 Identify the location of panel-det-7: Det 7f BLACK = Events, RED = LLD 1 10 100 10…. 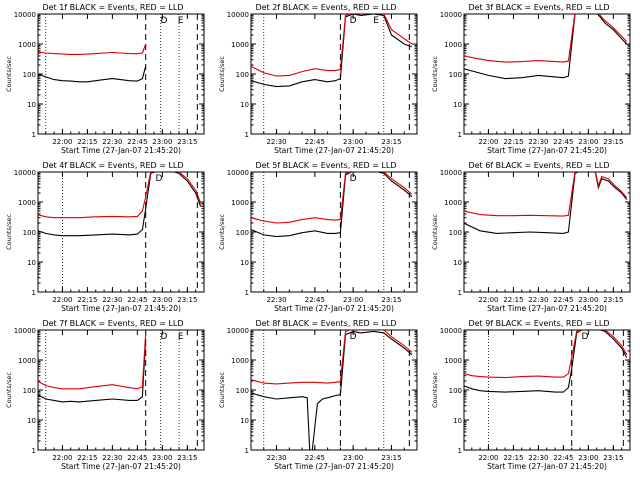
(105, 395).